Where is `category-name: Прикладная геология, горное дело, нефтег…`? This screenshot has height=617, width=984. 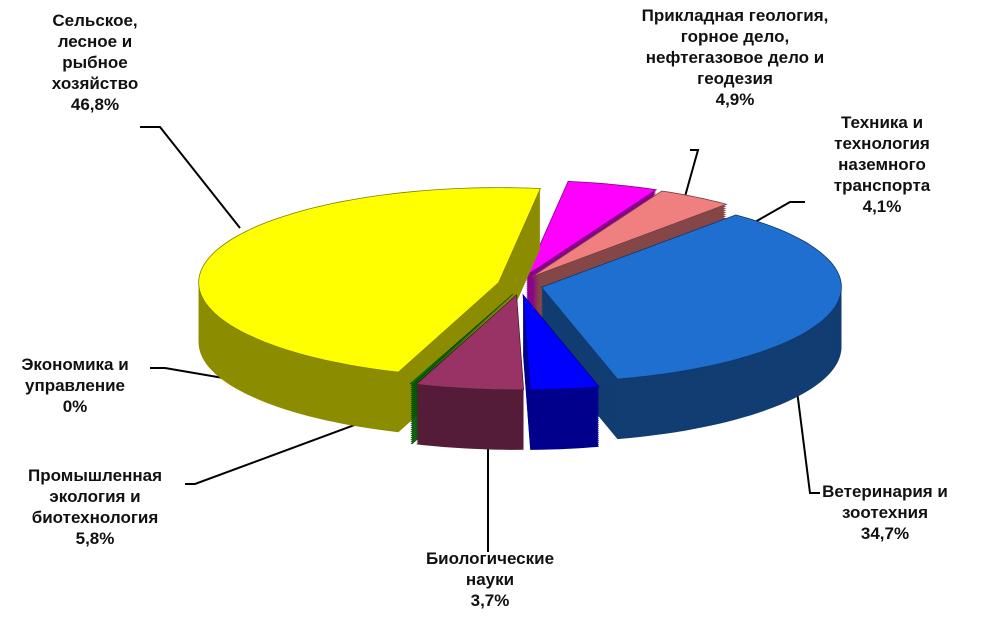 category-name: Прикладная геология, горное дело, нефтег… is located at coordinates (735, 47).